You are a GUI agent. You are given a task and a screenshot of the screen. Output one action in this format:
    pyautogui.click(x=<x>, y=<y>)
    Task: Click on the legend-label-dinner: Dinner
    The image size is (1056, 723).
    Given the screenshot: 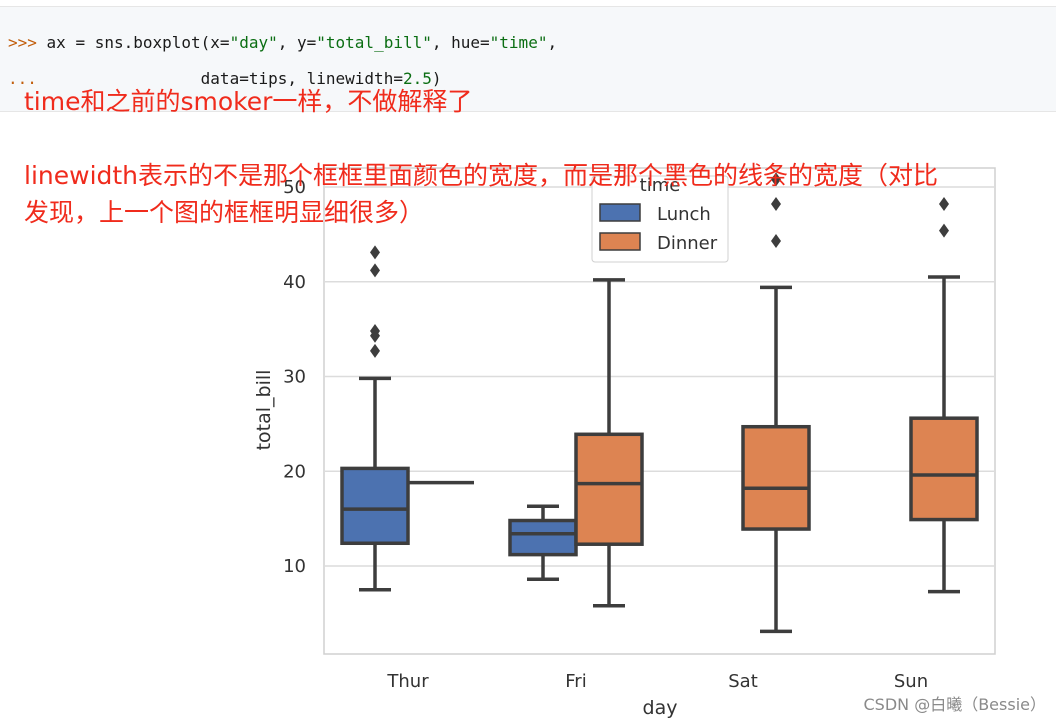 What is the action you would take?
    pyautogui.click(x=687, y=243)
    